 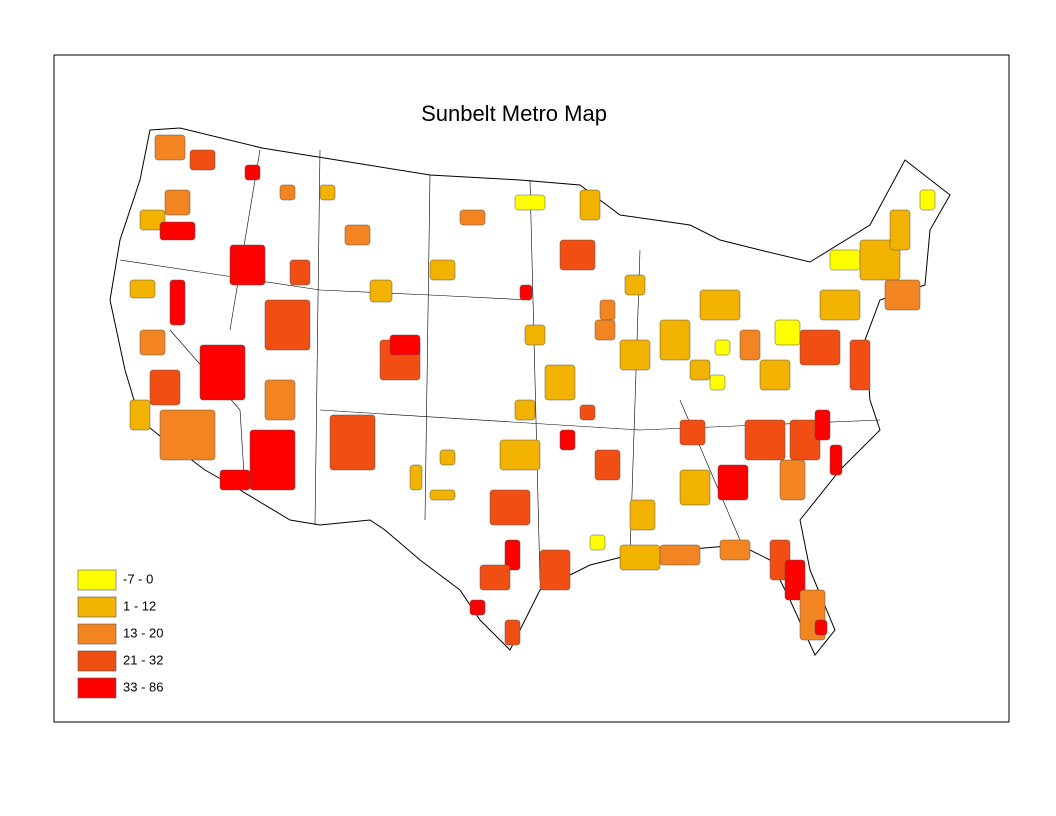 I want to click on legend-label: 13 - 20, so click(x=143, y=632).